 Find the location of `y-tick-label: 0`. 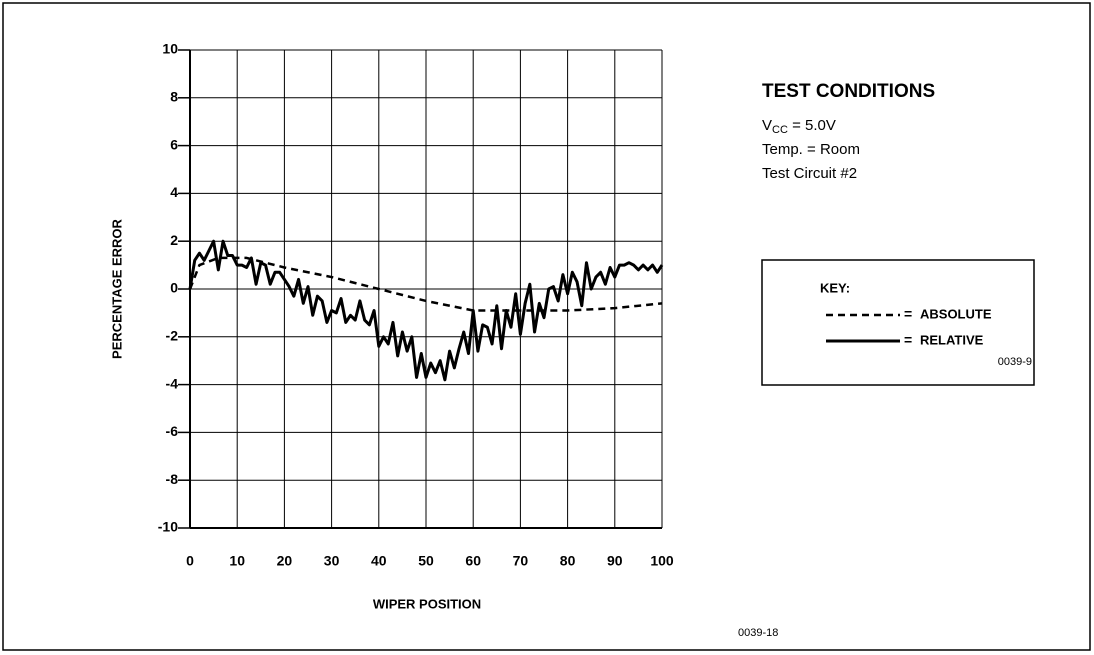

y-tick-label: 0 is located at coordinates (174, 288).